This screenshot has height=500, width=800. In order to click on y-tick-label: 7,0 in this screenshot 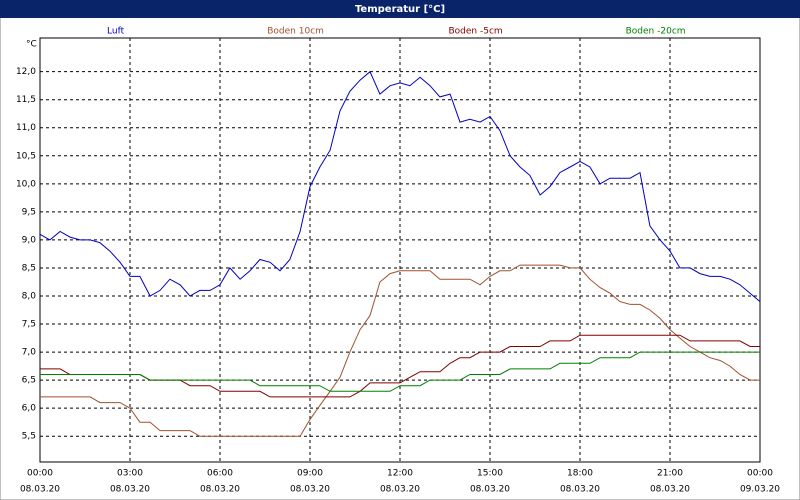, I will do `click(29, 353)`.